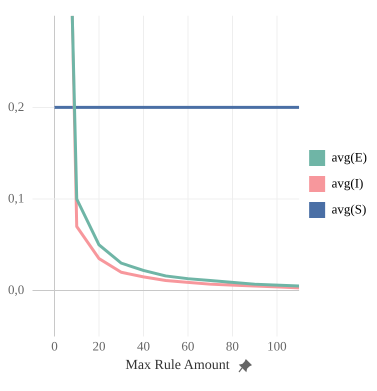  What do you see at coordinates (349, 208) in the screenshot?
I see `legend-label: avg(S)` at bounding box center [349, 208].